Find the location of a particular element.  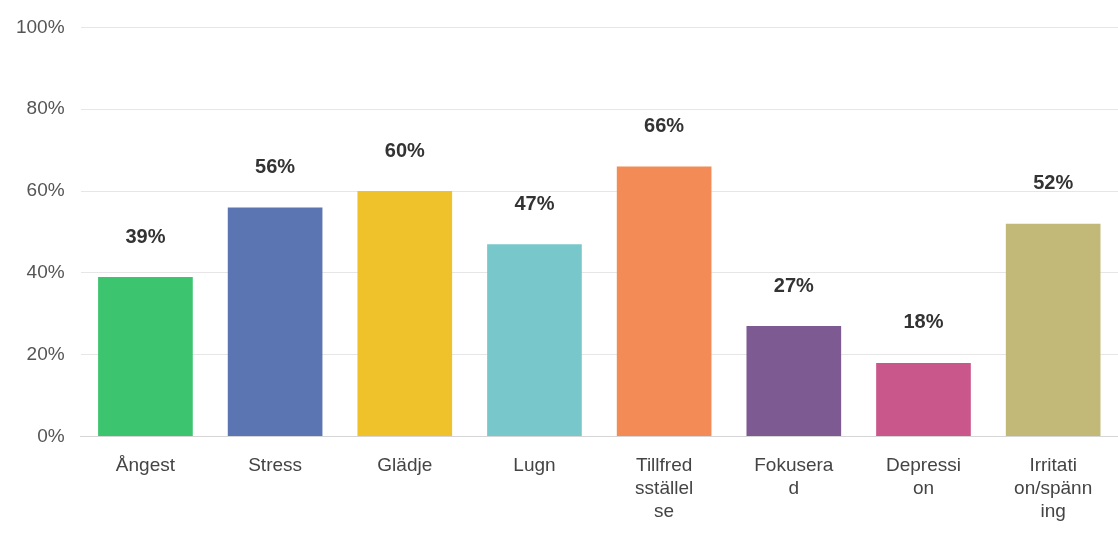

y-tick-label: 40% is located at coordinates (45, 272).